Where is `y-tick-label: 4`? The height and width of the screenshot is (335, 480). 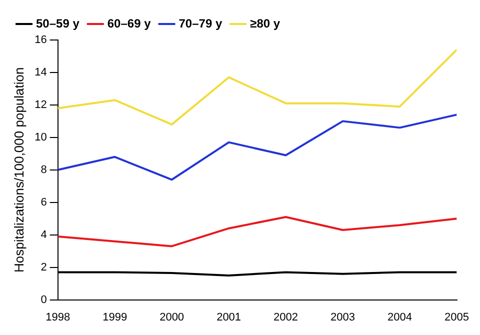 y-tick-label: 4 is located at coordinates (43, 234).